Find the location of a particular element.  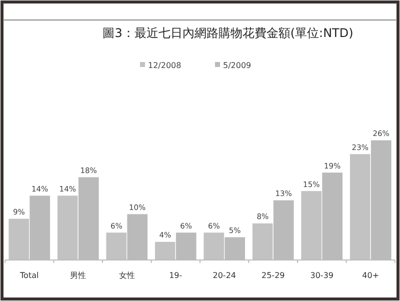

x-tick-label: 20-24 is located at coordinates (224, 275).